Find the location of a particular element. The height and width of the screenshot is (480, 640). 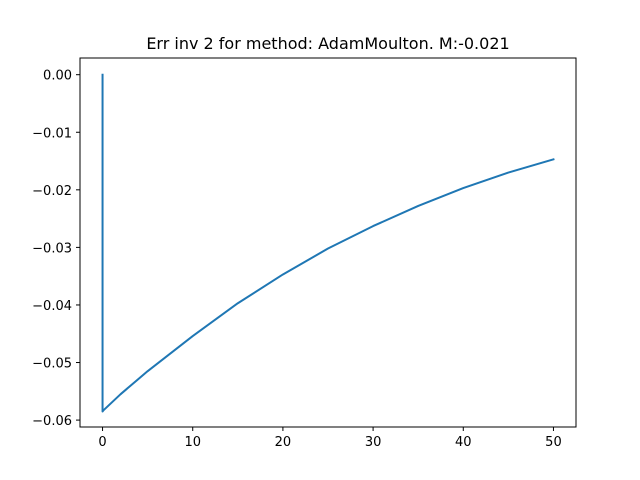

y-tick-label: −0.01 is located at coordinates (52, 133).